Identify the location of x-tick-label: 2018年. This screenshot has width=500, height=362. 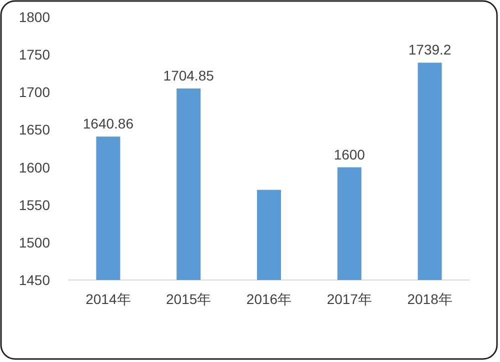
(429, 299).